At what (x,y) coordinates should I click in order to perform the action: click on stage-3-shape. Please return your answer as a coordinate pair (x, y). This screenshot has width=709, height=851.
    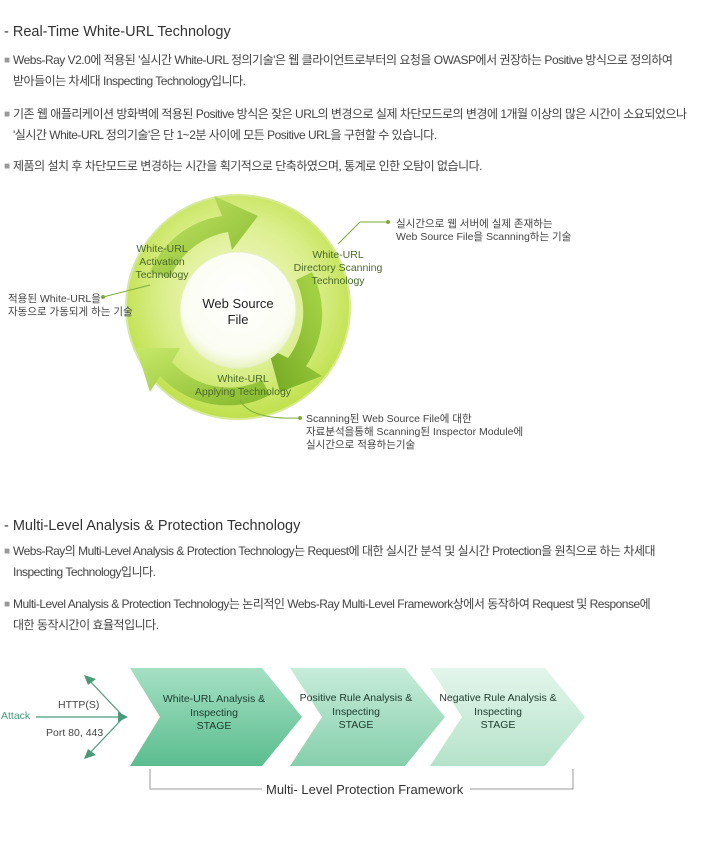
    Looking at the image, I should click on (507, 717).